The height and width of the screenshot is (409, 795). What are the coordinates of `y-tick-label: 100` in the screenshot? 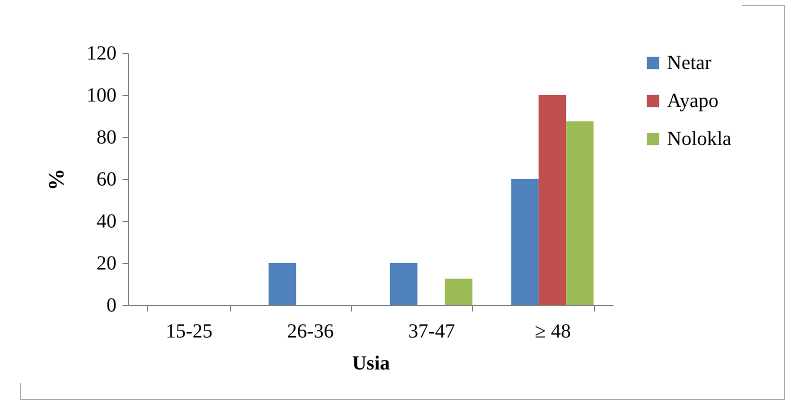 It's located at (101, 95).